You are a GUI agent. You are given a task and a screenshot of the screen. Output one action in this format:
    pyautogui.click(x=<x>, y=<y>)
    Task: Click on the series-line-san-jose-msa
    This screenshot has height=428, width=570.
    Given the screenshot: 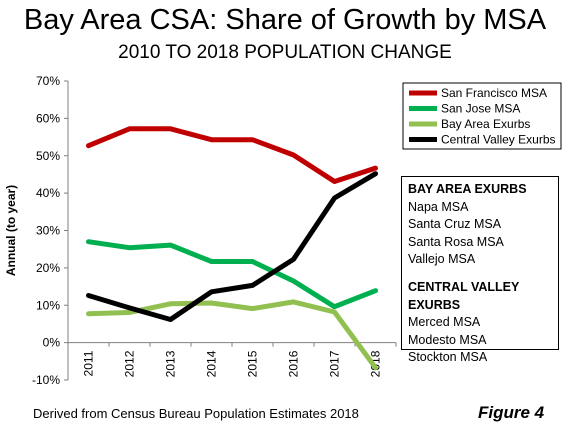 What is the action you would take?
    pyautogui.click(x=232, y=274)
    